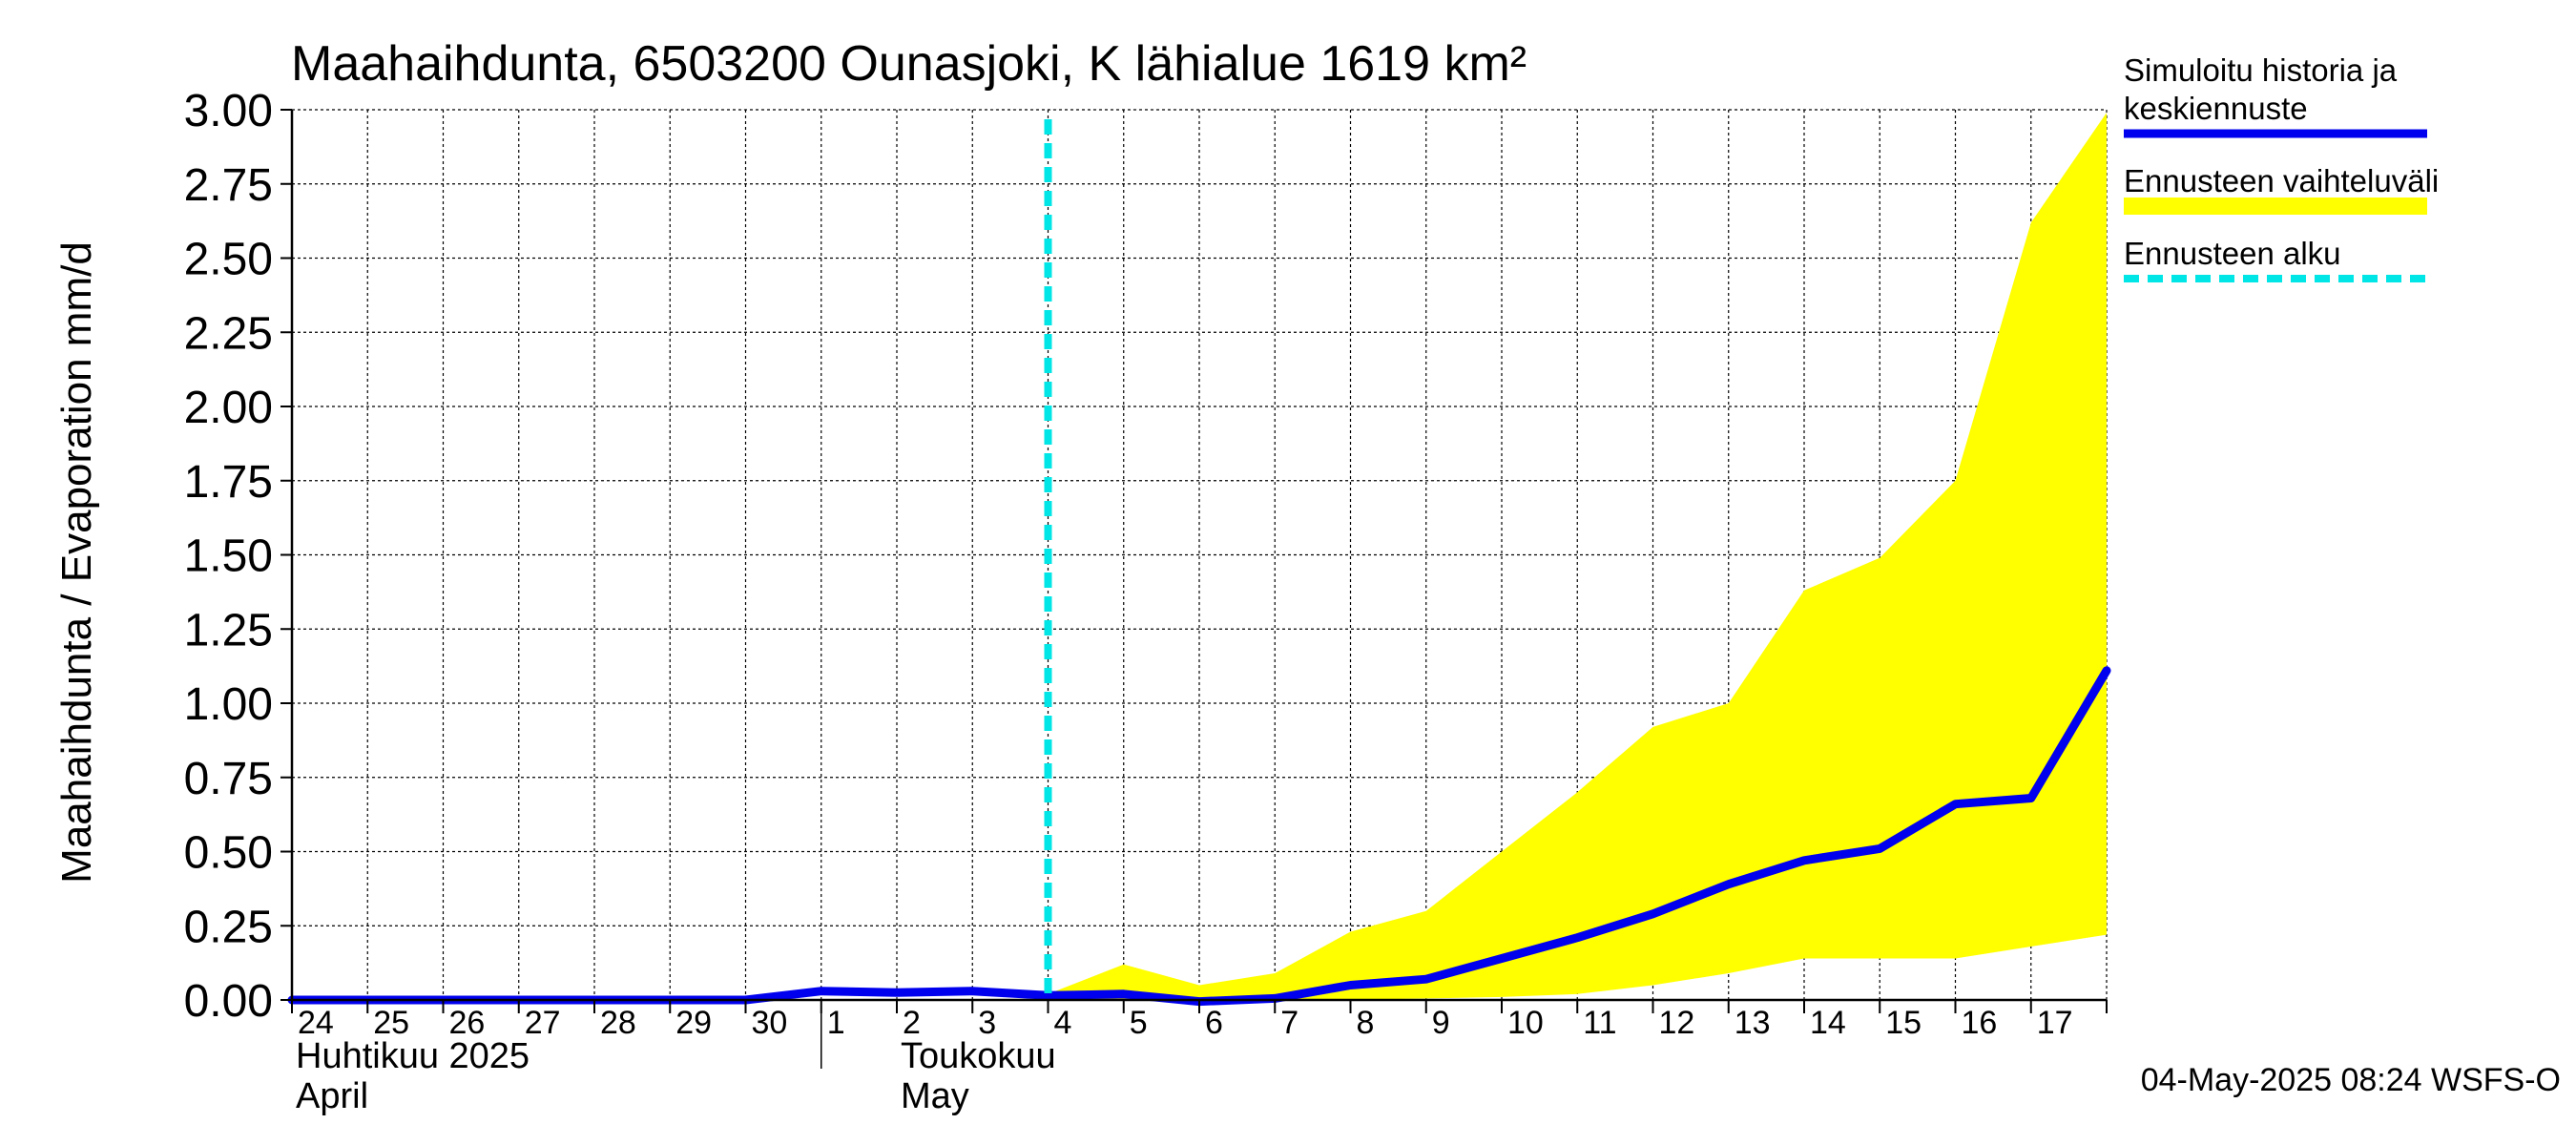 The height and width of the screenshot is (1145, 2576). What do you see at coordinates (618, 1023) in the screenshot?
I see `x-tick-label: 28` at bounding box center [618, 1023].